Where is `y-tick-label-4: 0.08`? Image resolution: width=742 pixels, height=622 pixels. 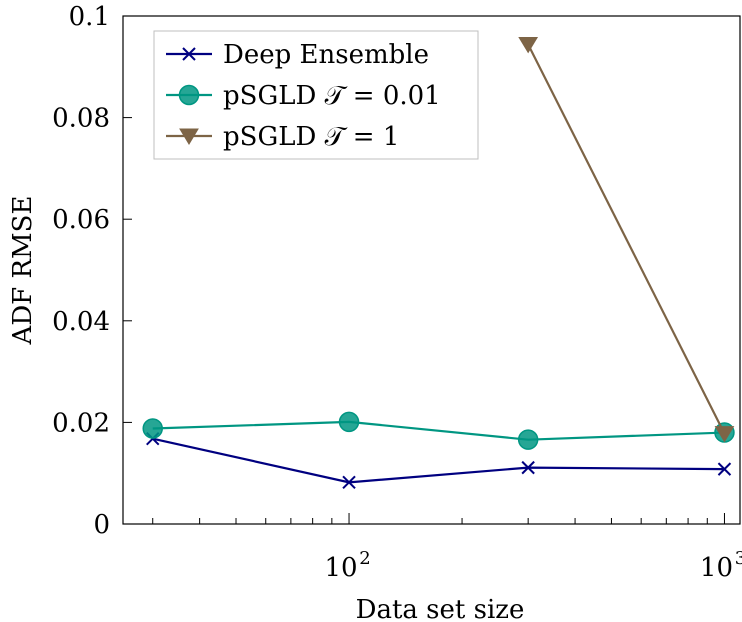 y-tick-label-4: 0.08 is located at coordinates (81, 119).